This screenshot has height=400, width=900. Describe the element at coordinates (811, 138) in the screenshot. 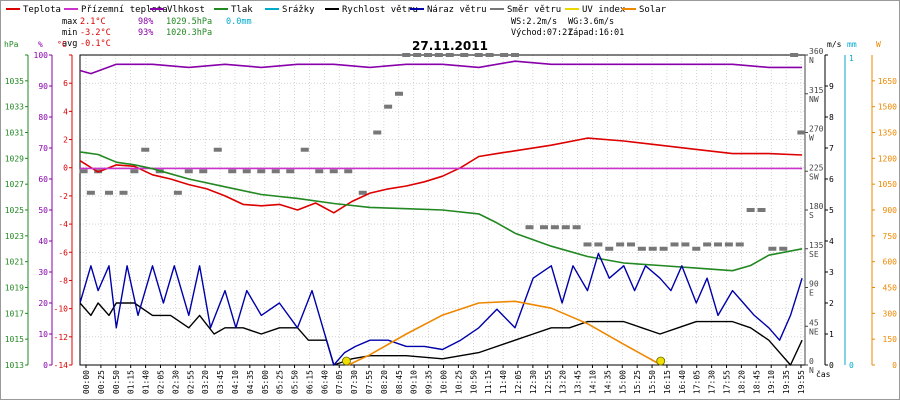

I see `dir-axis-compass-label: W` at that location.